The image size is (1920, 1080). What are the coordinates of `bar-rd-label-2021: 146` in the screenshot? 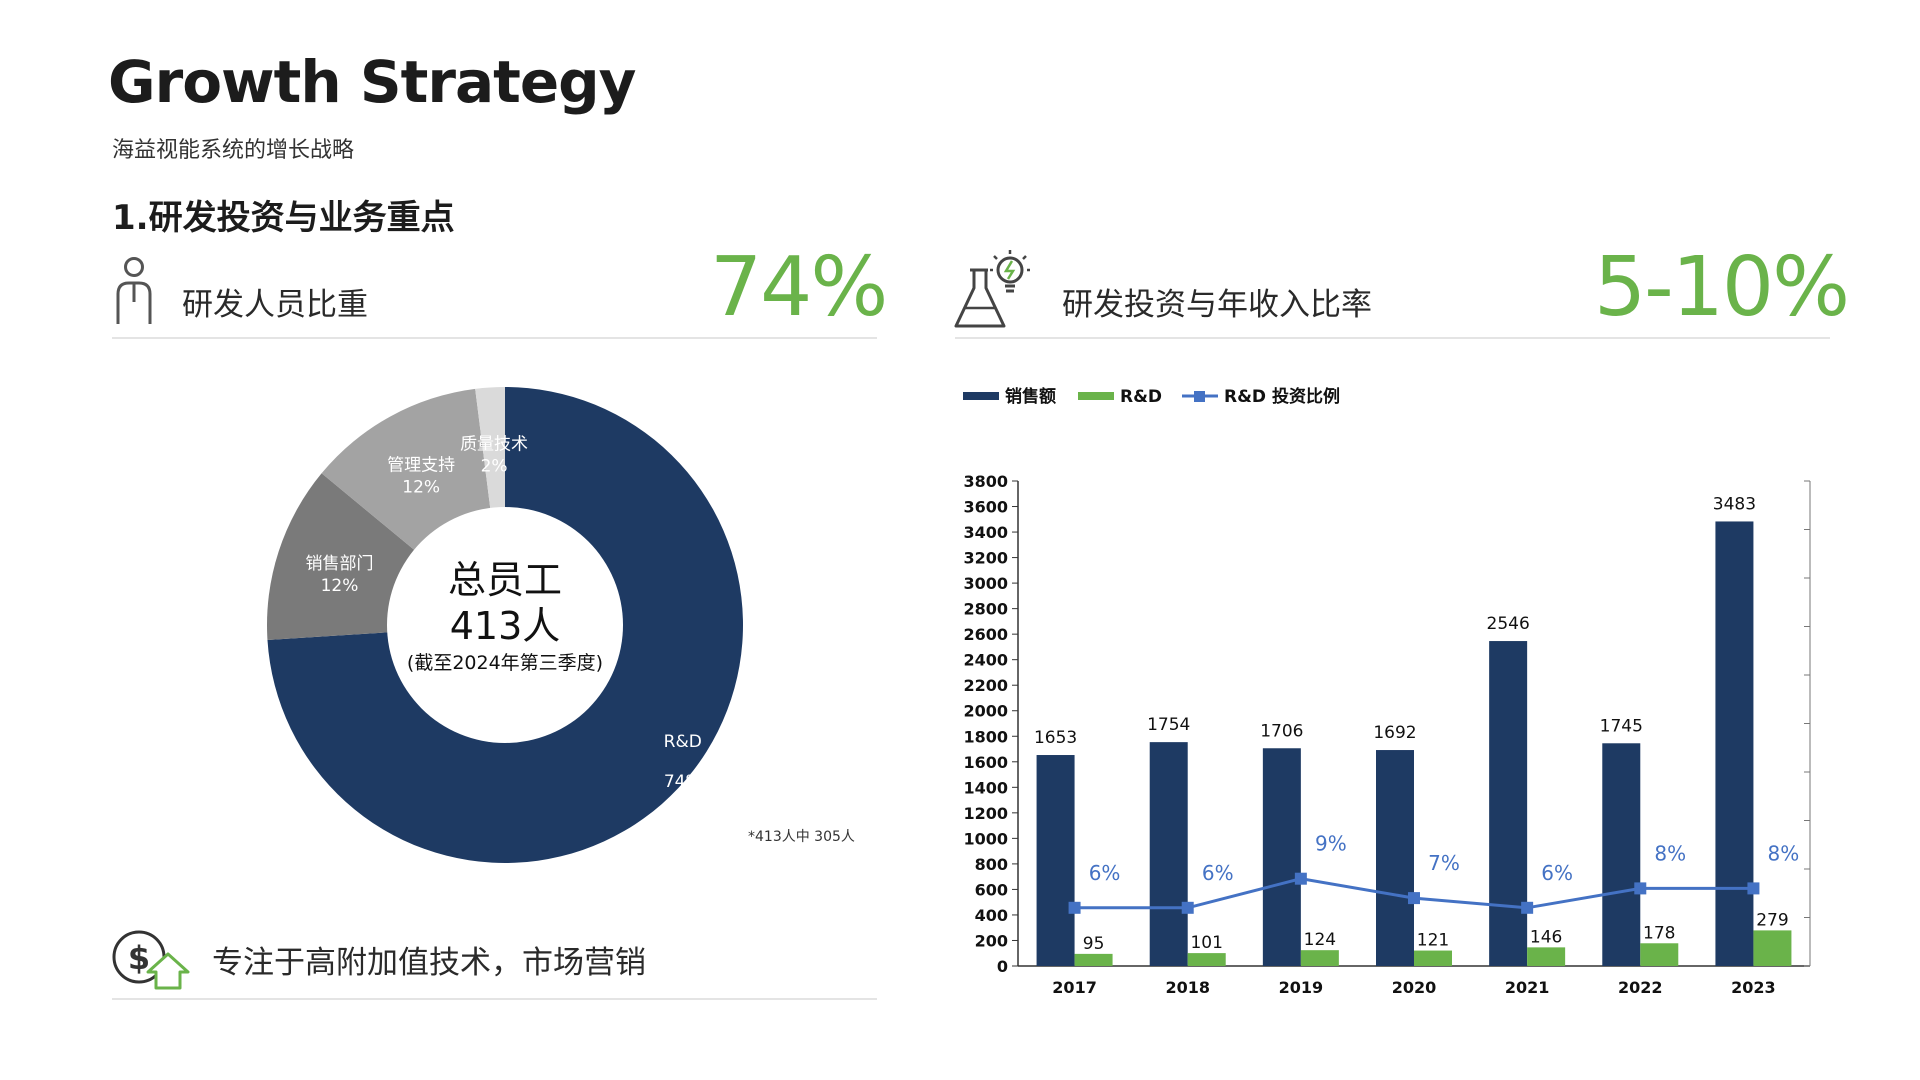 It's located at (1546, 937).